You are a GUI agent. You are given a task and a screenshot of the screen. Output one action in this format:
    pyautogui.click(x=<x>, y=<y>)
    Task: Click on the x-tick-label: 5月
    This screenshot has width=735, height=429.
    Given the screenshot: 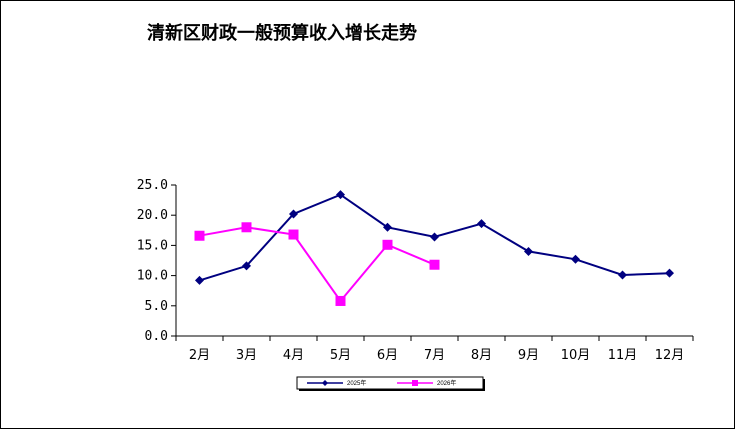 What is the action you would take?
    pyautogui.click(x=340, y=355)
    